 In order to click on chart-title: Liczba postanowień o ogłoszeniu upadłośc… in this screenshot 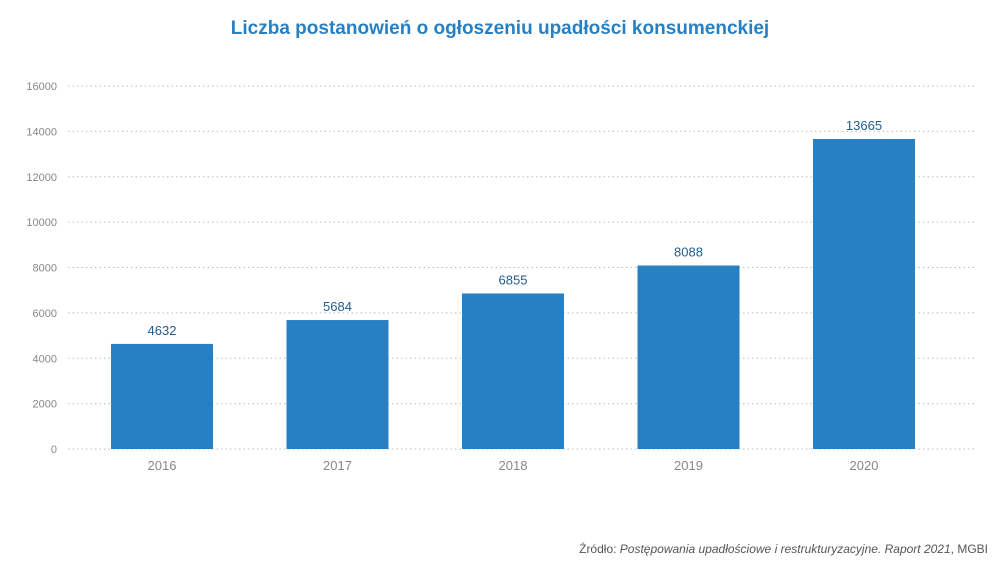, I will do `click(500, 28)`.